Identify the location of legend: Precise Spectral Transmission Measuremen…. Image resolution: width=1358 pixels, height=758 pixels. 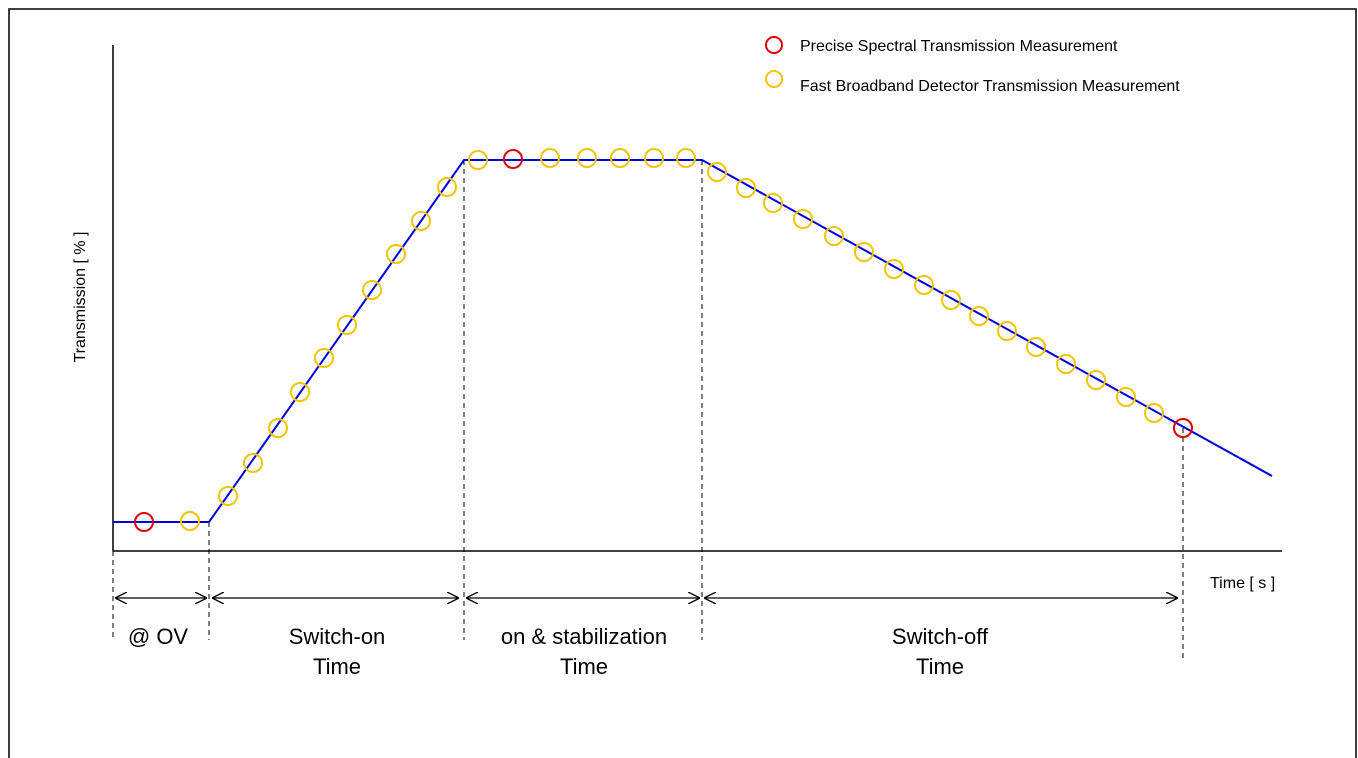
(972, 65).